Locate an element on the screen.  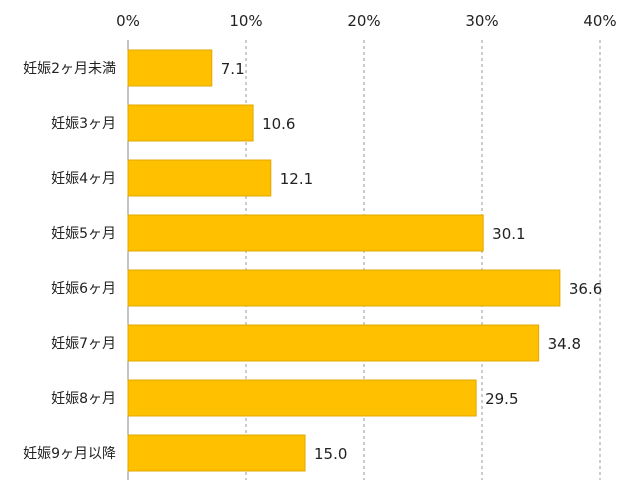
data-label: 7.1 is located at coordinates (233, 69).